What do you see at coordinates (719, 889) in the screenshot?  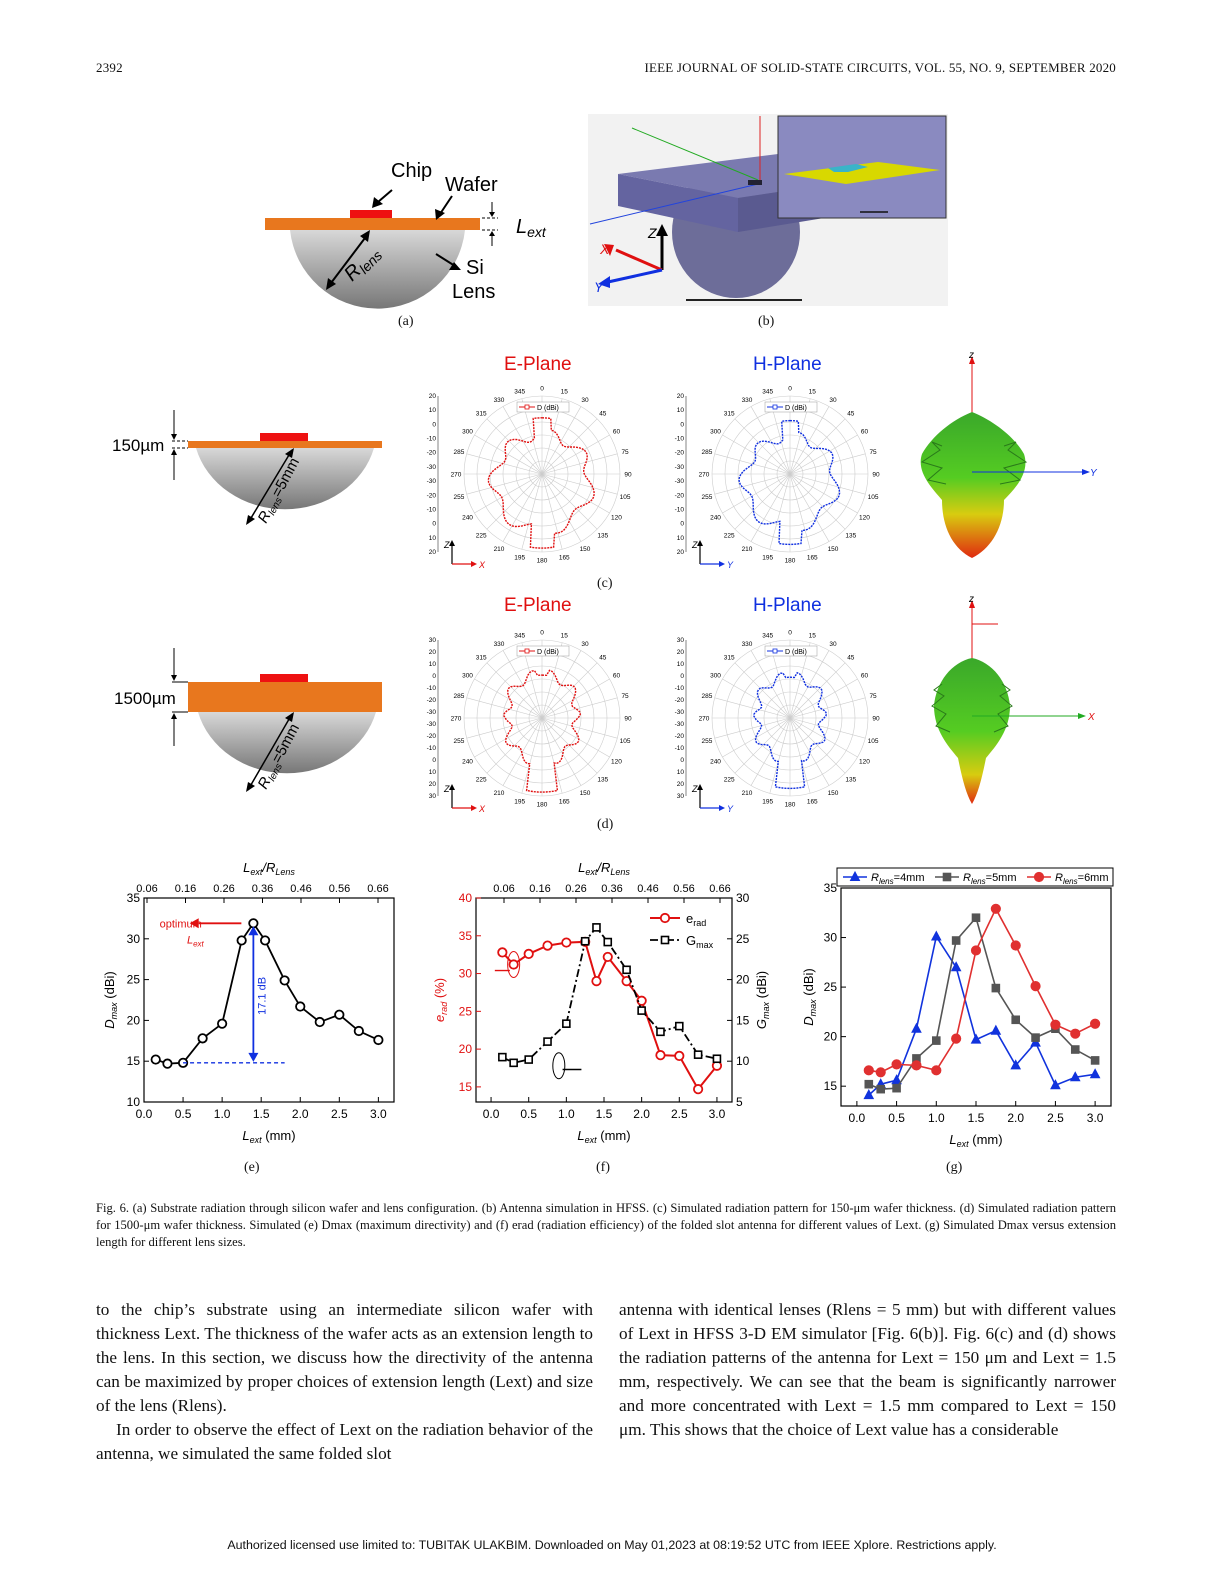 I see `top-tick-label: 0.66` at bounding box center [719, 889].